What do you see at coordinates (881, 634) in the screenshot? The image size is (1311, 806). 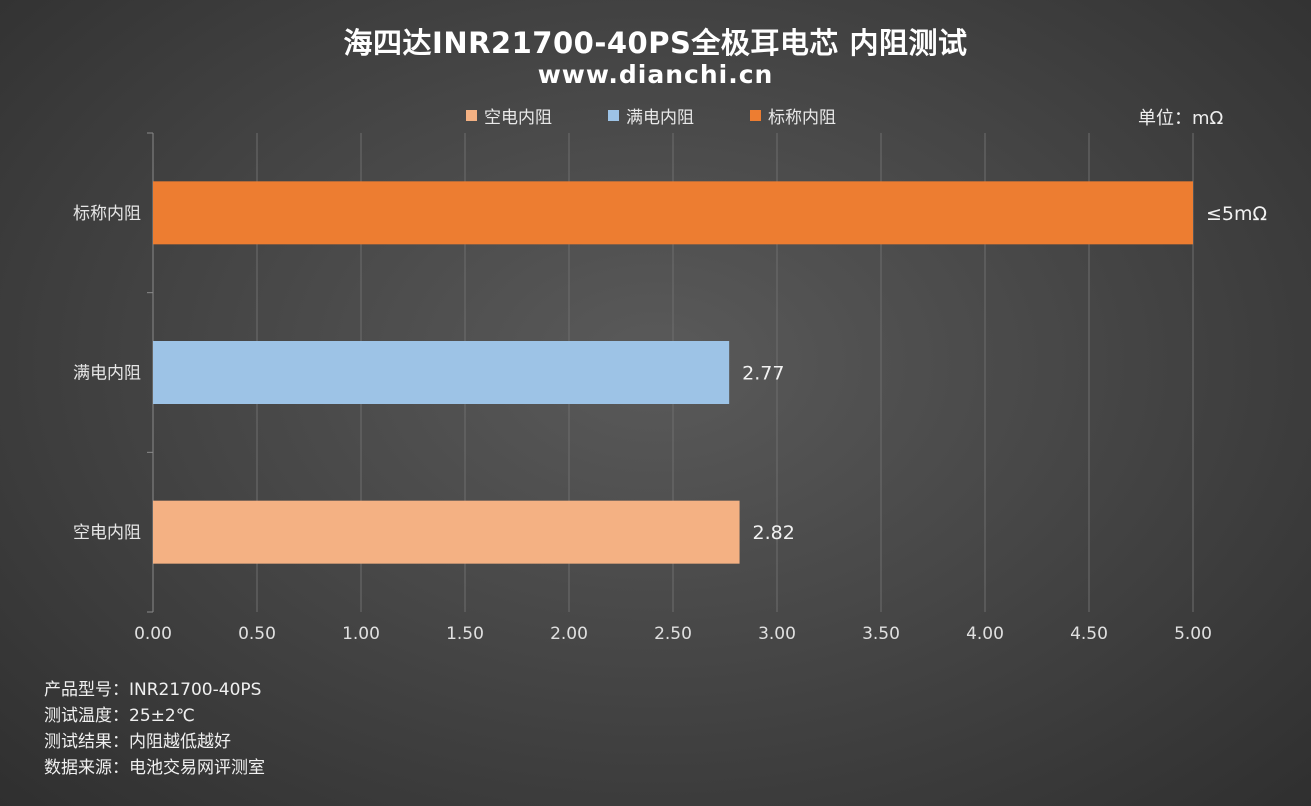 I see `x-tick-label-7: 3.50` at bounding box center [881, 634].